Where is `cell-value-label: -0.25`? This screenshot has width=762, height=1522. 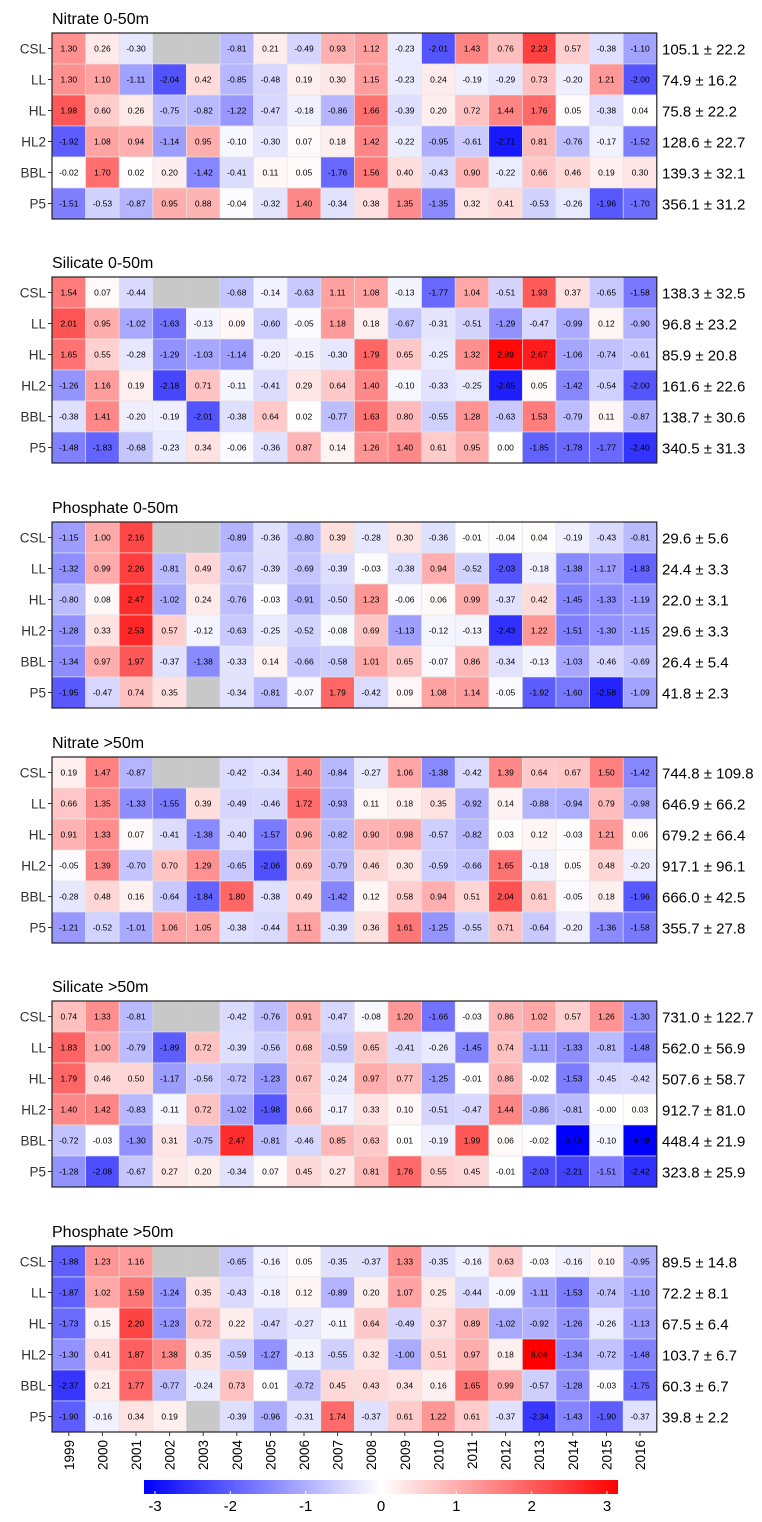
cell-value-label: -0.25 is located at coordinates (271, 631).